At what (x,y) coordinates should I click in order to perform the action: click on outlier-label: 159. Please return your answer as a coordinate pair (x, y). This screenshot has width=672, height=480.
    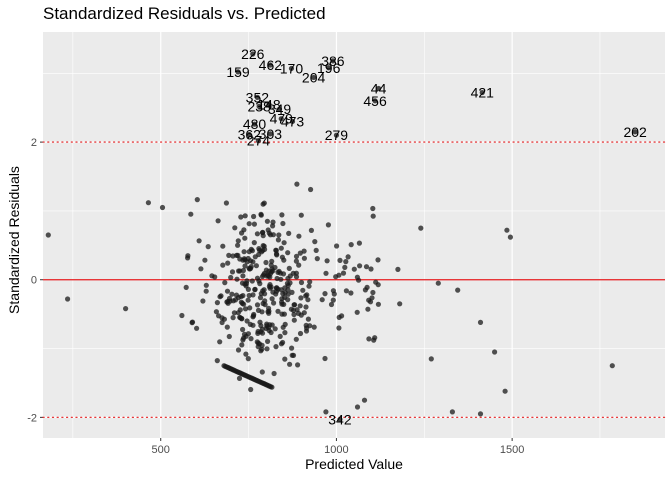
    Looking at the image, I should click on (238, 72).